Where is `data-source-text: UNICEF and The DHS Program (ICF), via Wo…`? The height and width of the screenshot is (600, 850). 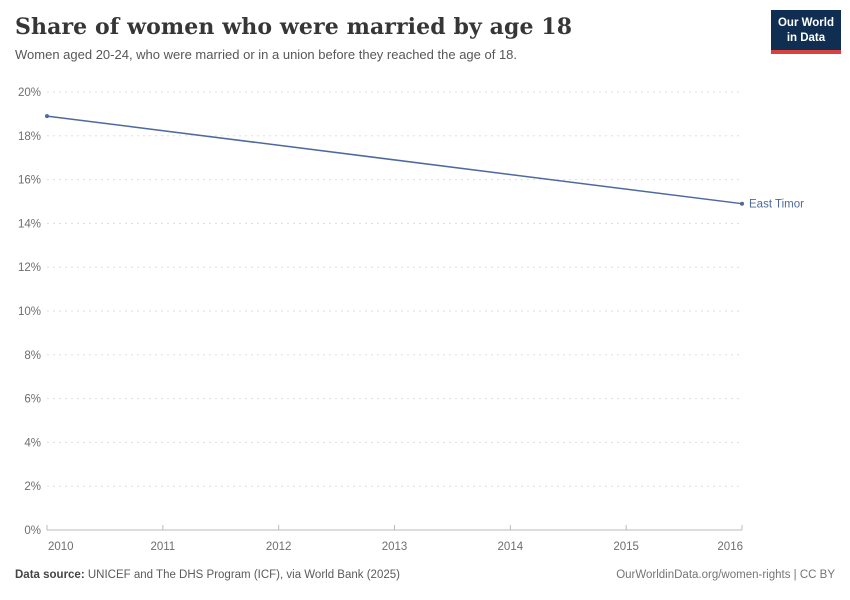 data-source-text: UNICEF and The DHS Program (ICF), via Wo… is located at coordinates (242, 575).